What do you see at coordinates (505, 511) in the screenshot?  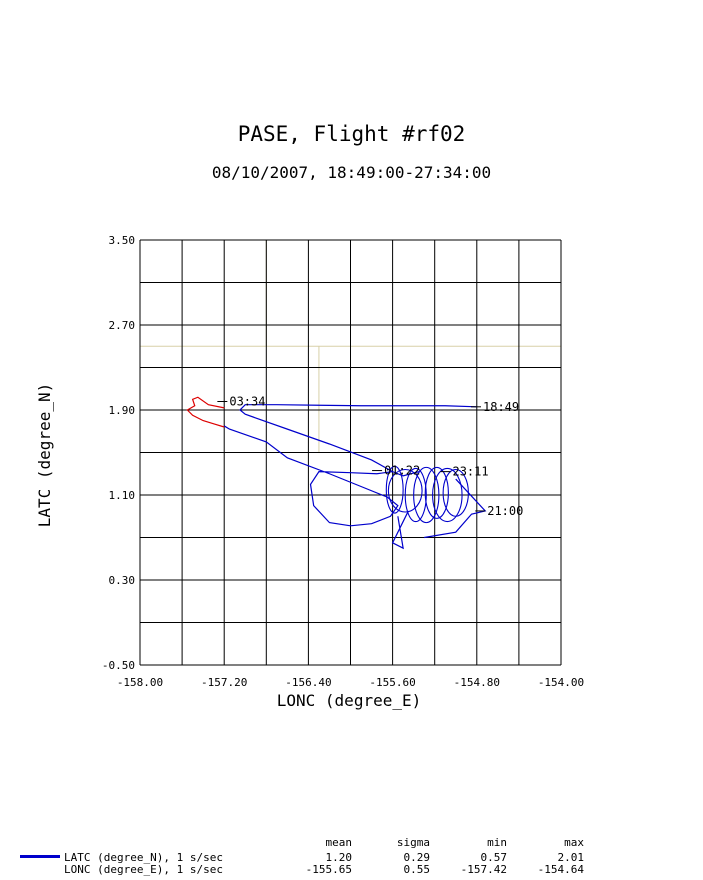 I see `time-annotation: 21:00` at bounding box center [505, 511].